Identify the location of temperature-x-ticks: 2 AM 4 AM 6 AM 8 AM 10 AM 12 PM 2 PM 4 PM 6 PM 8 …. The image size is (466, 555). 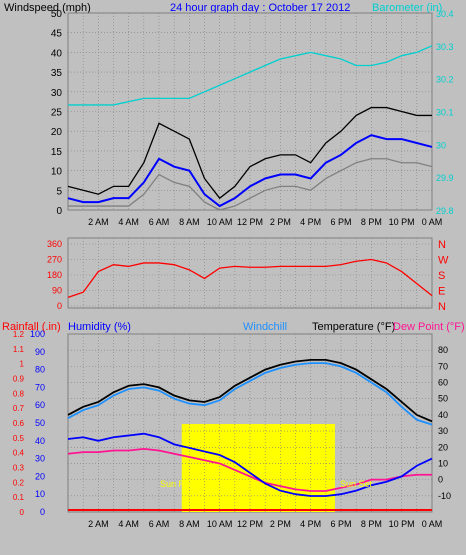
(265, 524).